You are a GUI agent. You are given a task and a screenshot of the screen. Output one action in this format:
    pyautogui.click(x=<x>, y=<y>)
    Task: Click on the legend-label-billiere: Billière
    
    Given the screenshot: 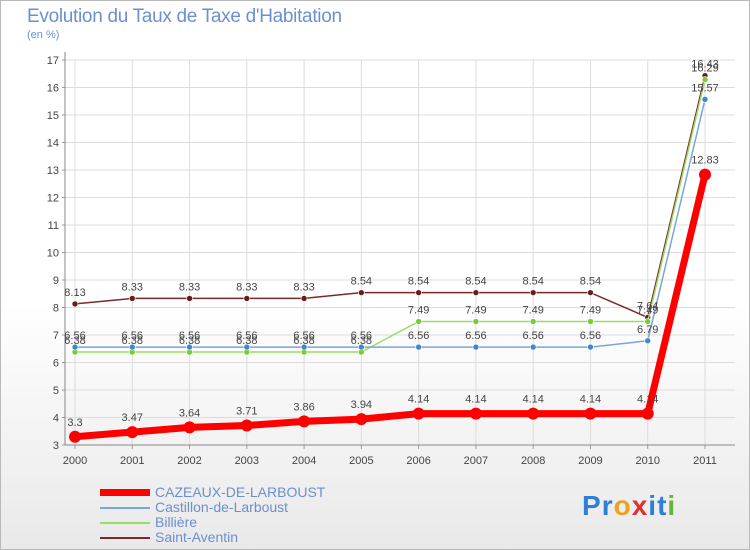 What is the action you would take?
    pyautogui.click(x=176, y=522)
    